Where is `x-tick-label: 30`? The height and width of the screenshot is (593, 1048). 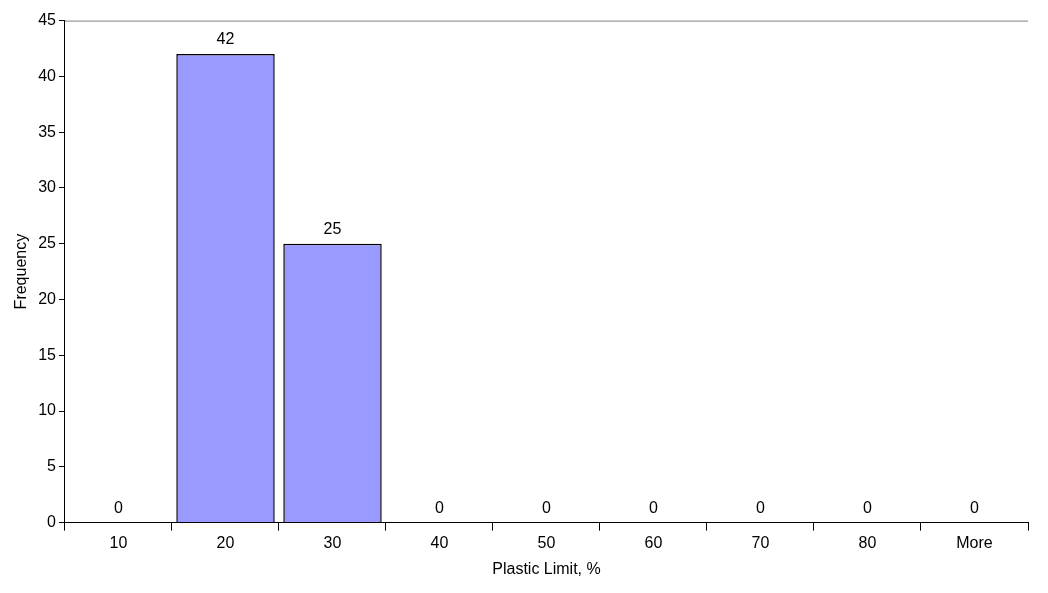
x-tick-label: 30 is located at coordinates (332, 542).